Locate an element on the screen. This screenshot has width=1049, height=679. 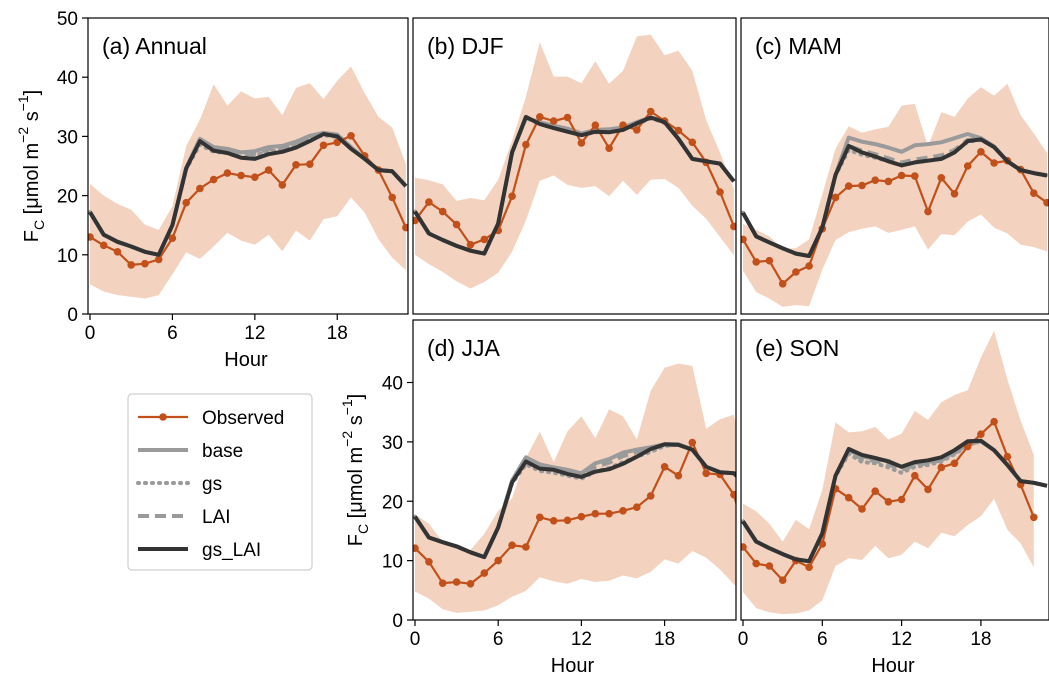
plot-area is located at coordinates (248, 190).